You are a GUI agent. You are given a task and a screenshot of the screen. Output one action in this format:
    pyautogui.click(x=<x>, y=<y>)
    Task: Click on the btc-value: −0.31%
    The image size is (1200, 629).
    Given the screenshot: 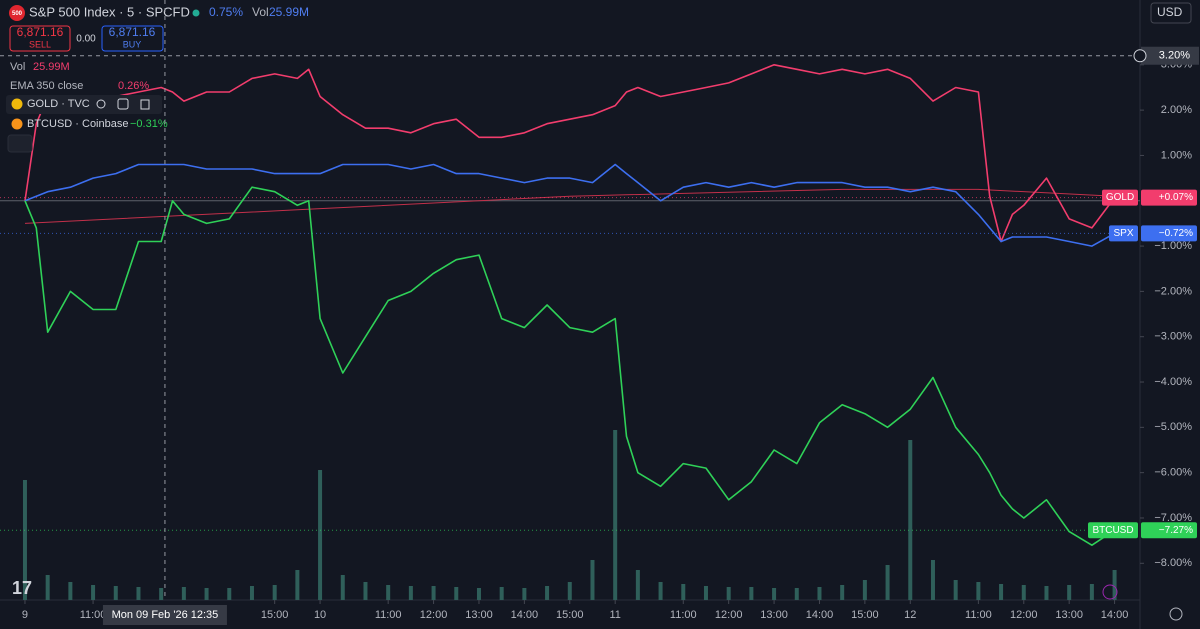 What is the action you would take?
    pyautogui.click(x=149, y=124)
    